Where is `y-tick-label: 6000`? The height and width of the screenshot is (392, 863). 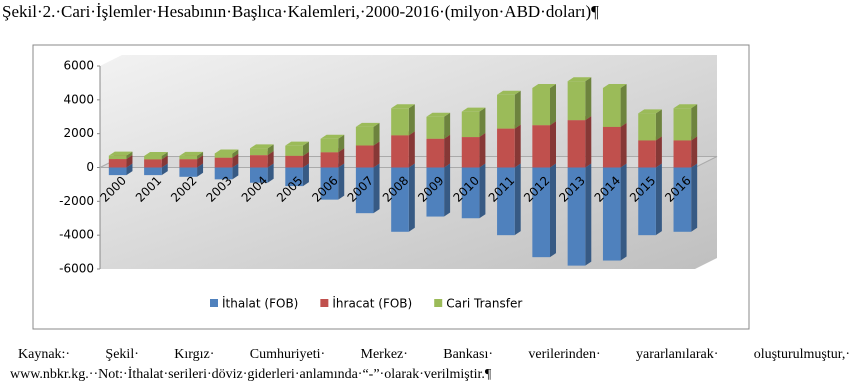 y-tick-label: 6000 is located at coordinates (78, 66).